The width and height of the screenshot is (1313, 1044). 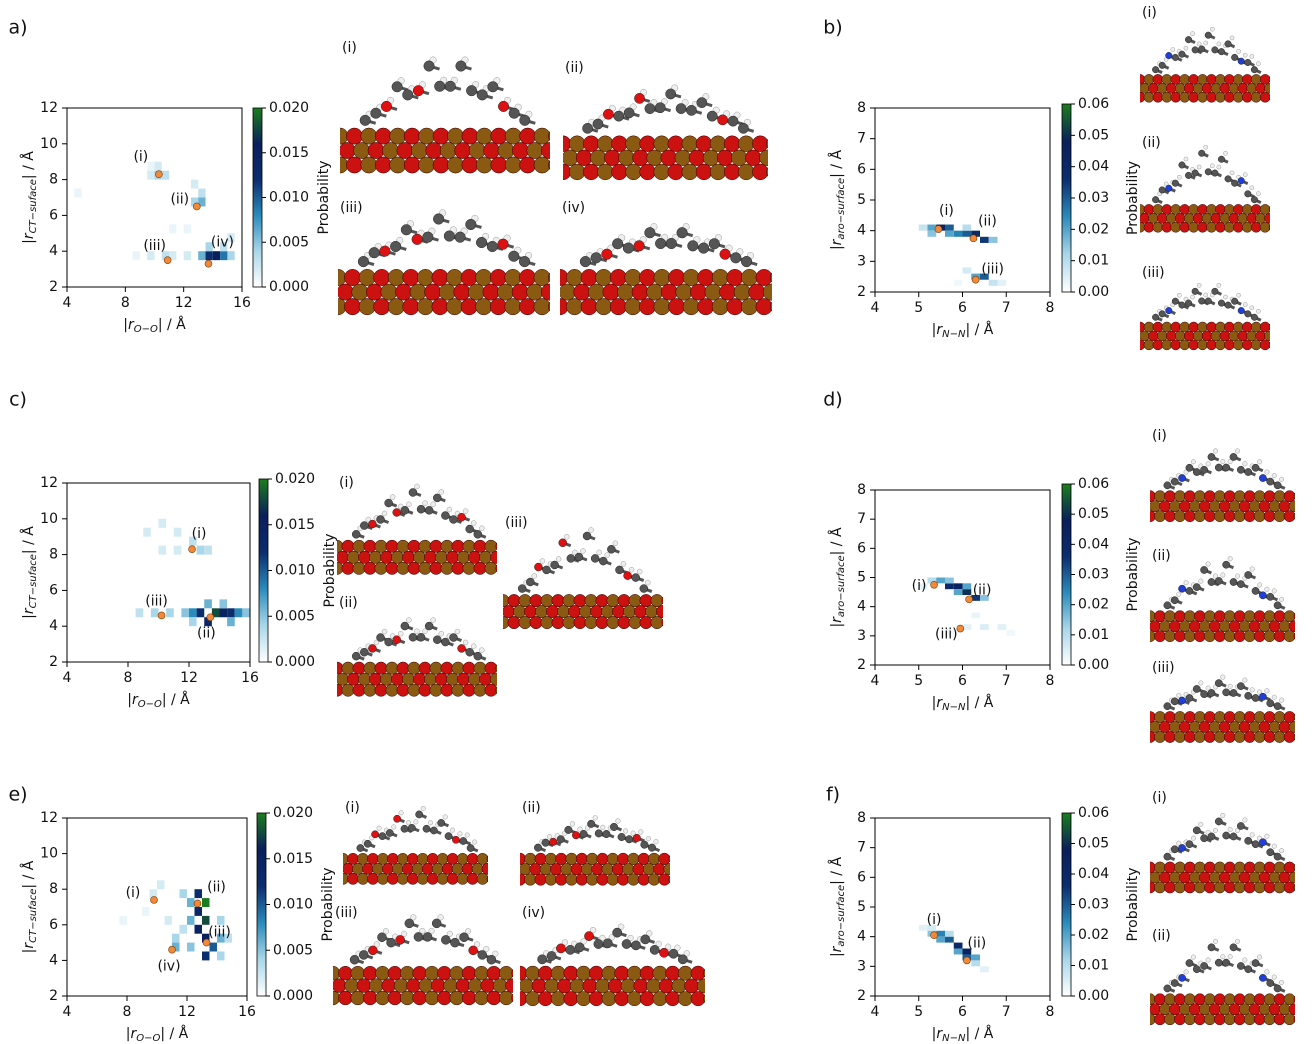 What do you see at coordinates (861, 877) in the screenshot?
I see `y-tick-label: 6` at bounding box center [861, 877].